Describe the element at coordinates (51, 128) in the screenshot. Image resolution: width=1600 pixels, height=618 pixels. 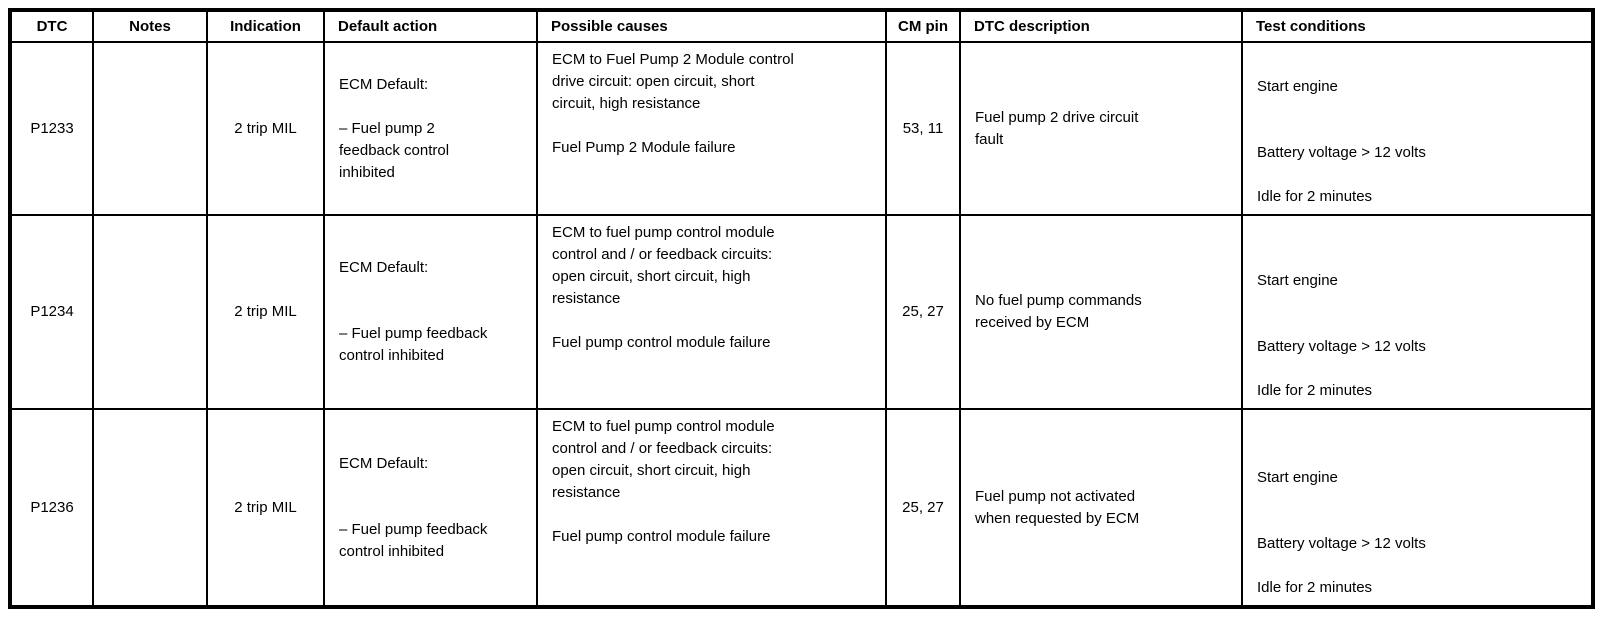
I see `cell-dtc-code: P1233` at that location.